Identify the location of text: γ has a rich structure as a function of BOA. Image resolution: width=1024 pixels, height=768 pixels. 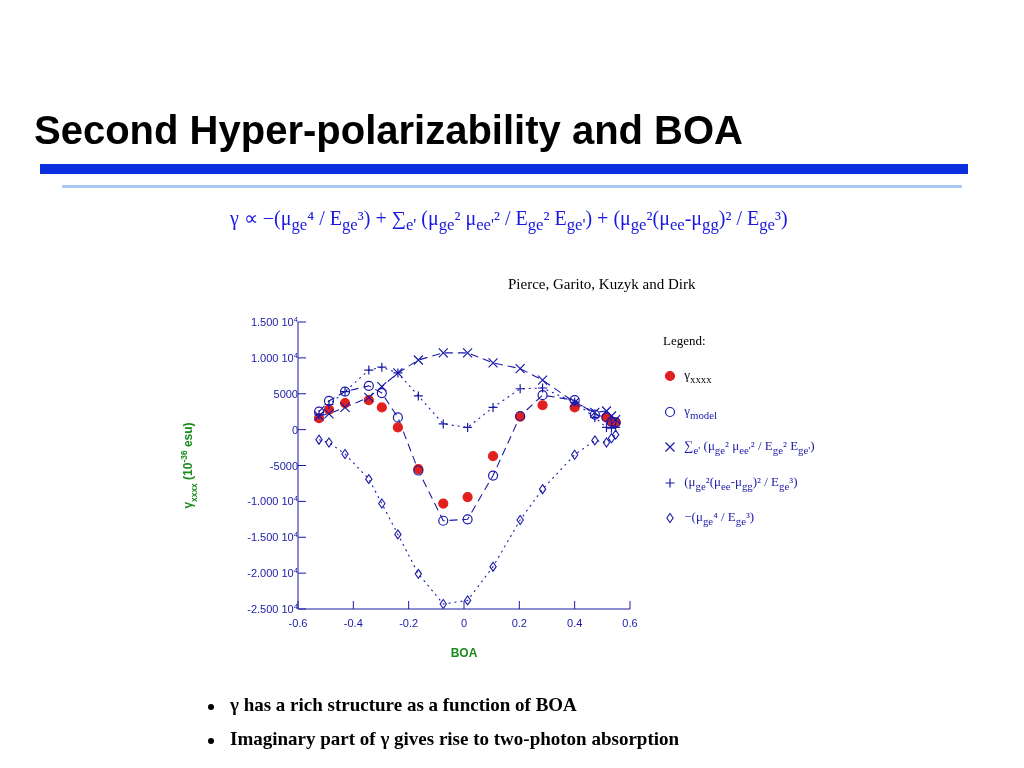
(403, 704).